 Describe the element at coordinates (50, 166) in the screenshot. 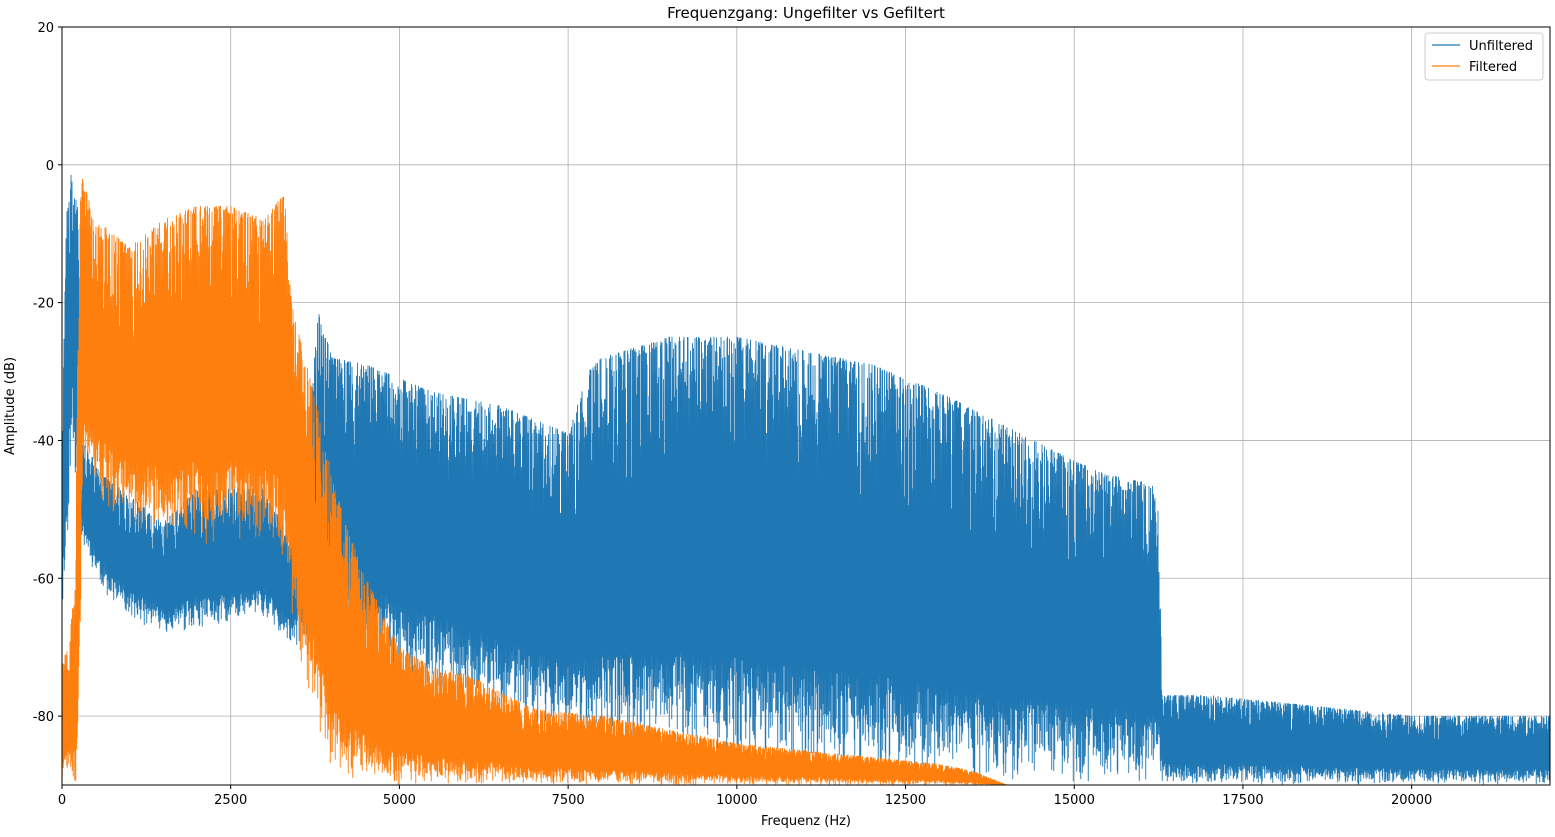

I see `y-tick-label: 0` at that location.